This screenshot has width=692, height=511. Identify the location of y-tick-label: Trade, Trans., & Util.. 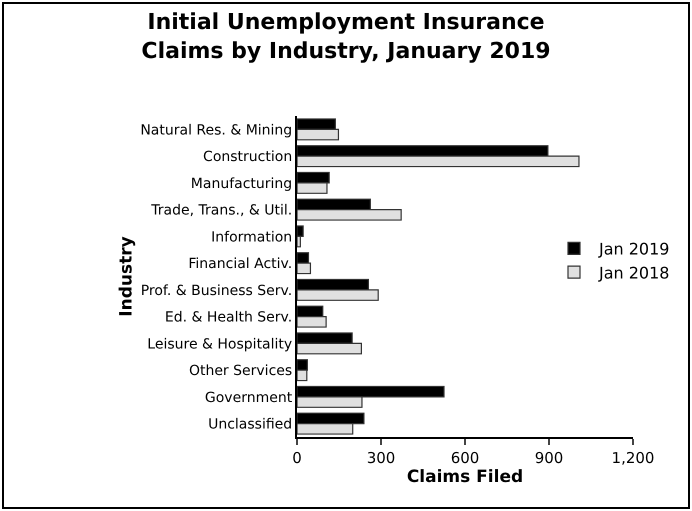
(221, 210).